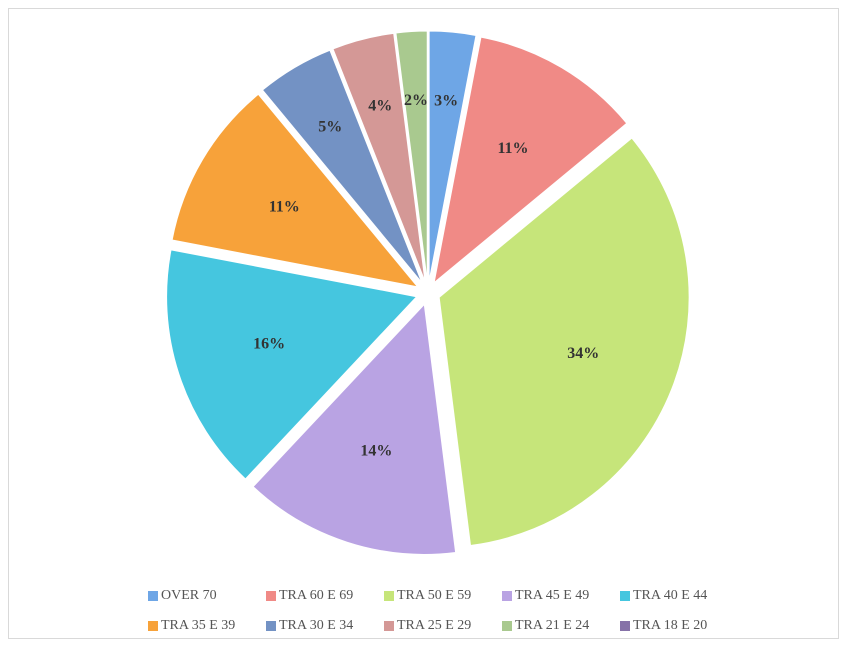 This screenshot has width=848, height=646. What do you see at coordinates (670, 595) in the screenshot?
I see `legend-label: TRA 40 E 44` at bounding box center [670, 595].